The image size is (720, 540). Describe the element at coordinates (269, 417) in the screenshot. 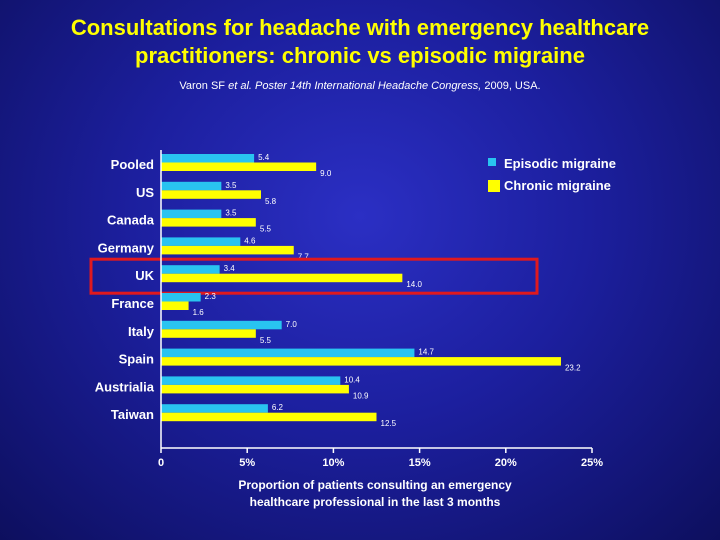

I see `bar-taiwan-chronic-migraine` at that location.